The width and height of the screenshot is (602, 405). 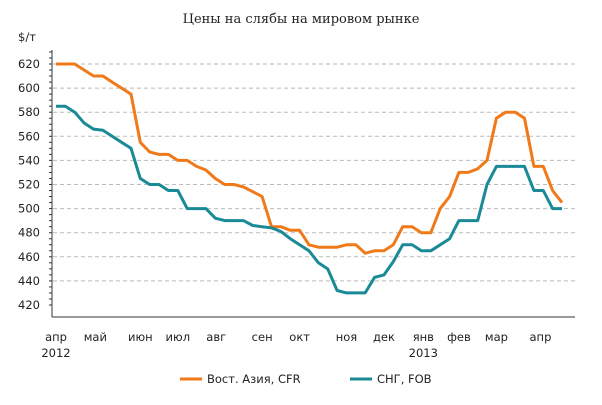 What do you see at coordinates (29, 112) in the screenshot?
I see `y-tick-label: 580` at bounding box center [29, 112].